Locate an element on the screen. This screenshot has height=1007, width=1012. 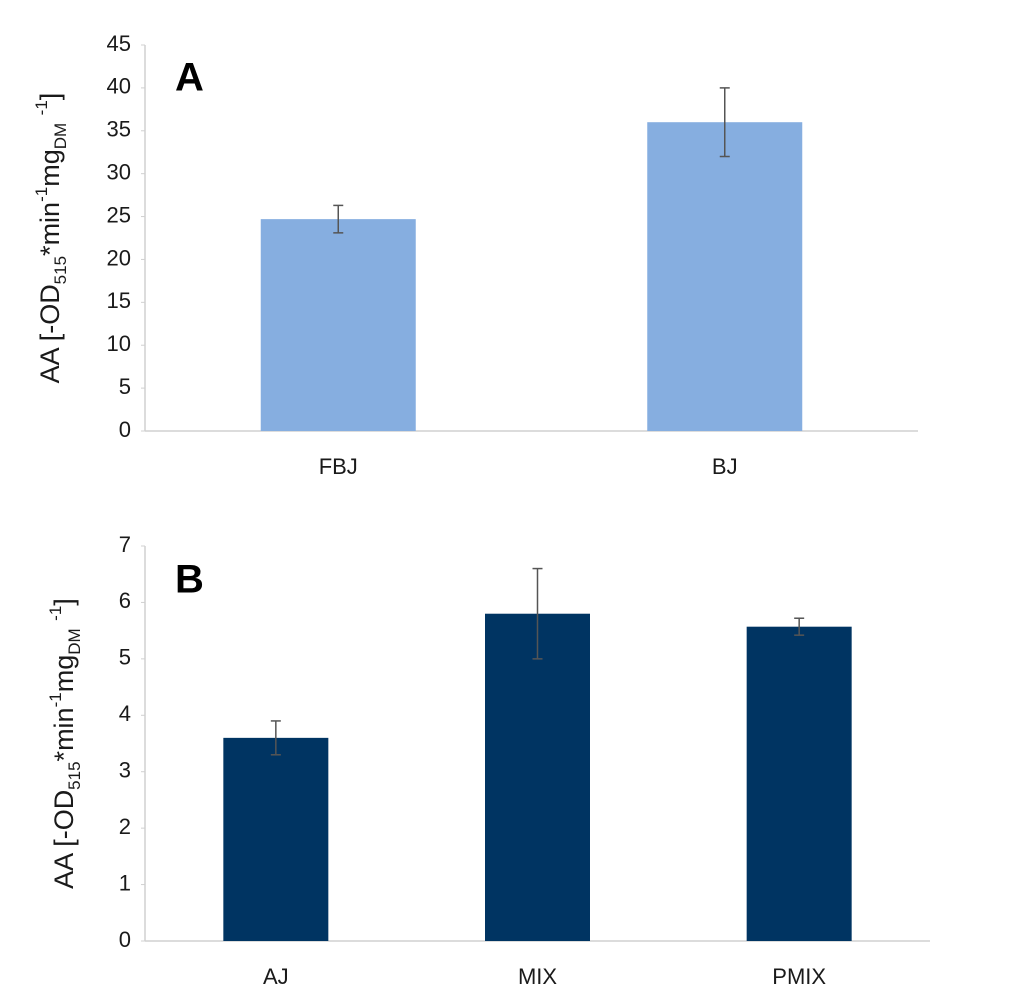
y-tick-label: 25 is located at coordinates (119, 214).